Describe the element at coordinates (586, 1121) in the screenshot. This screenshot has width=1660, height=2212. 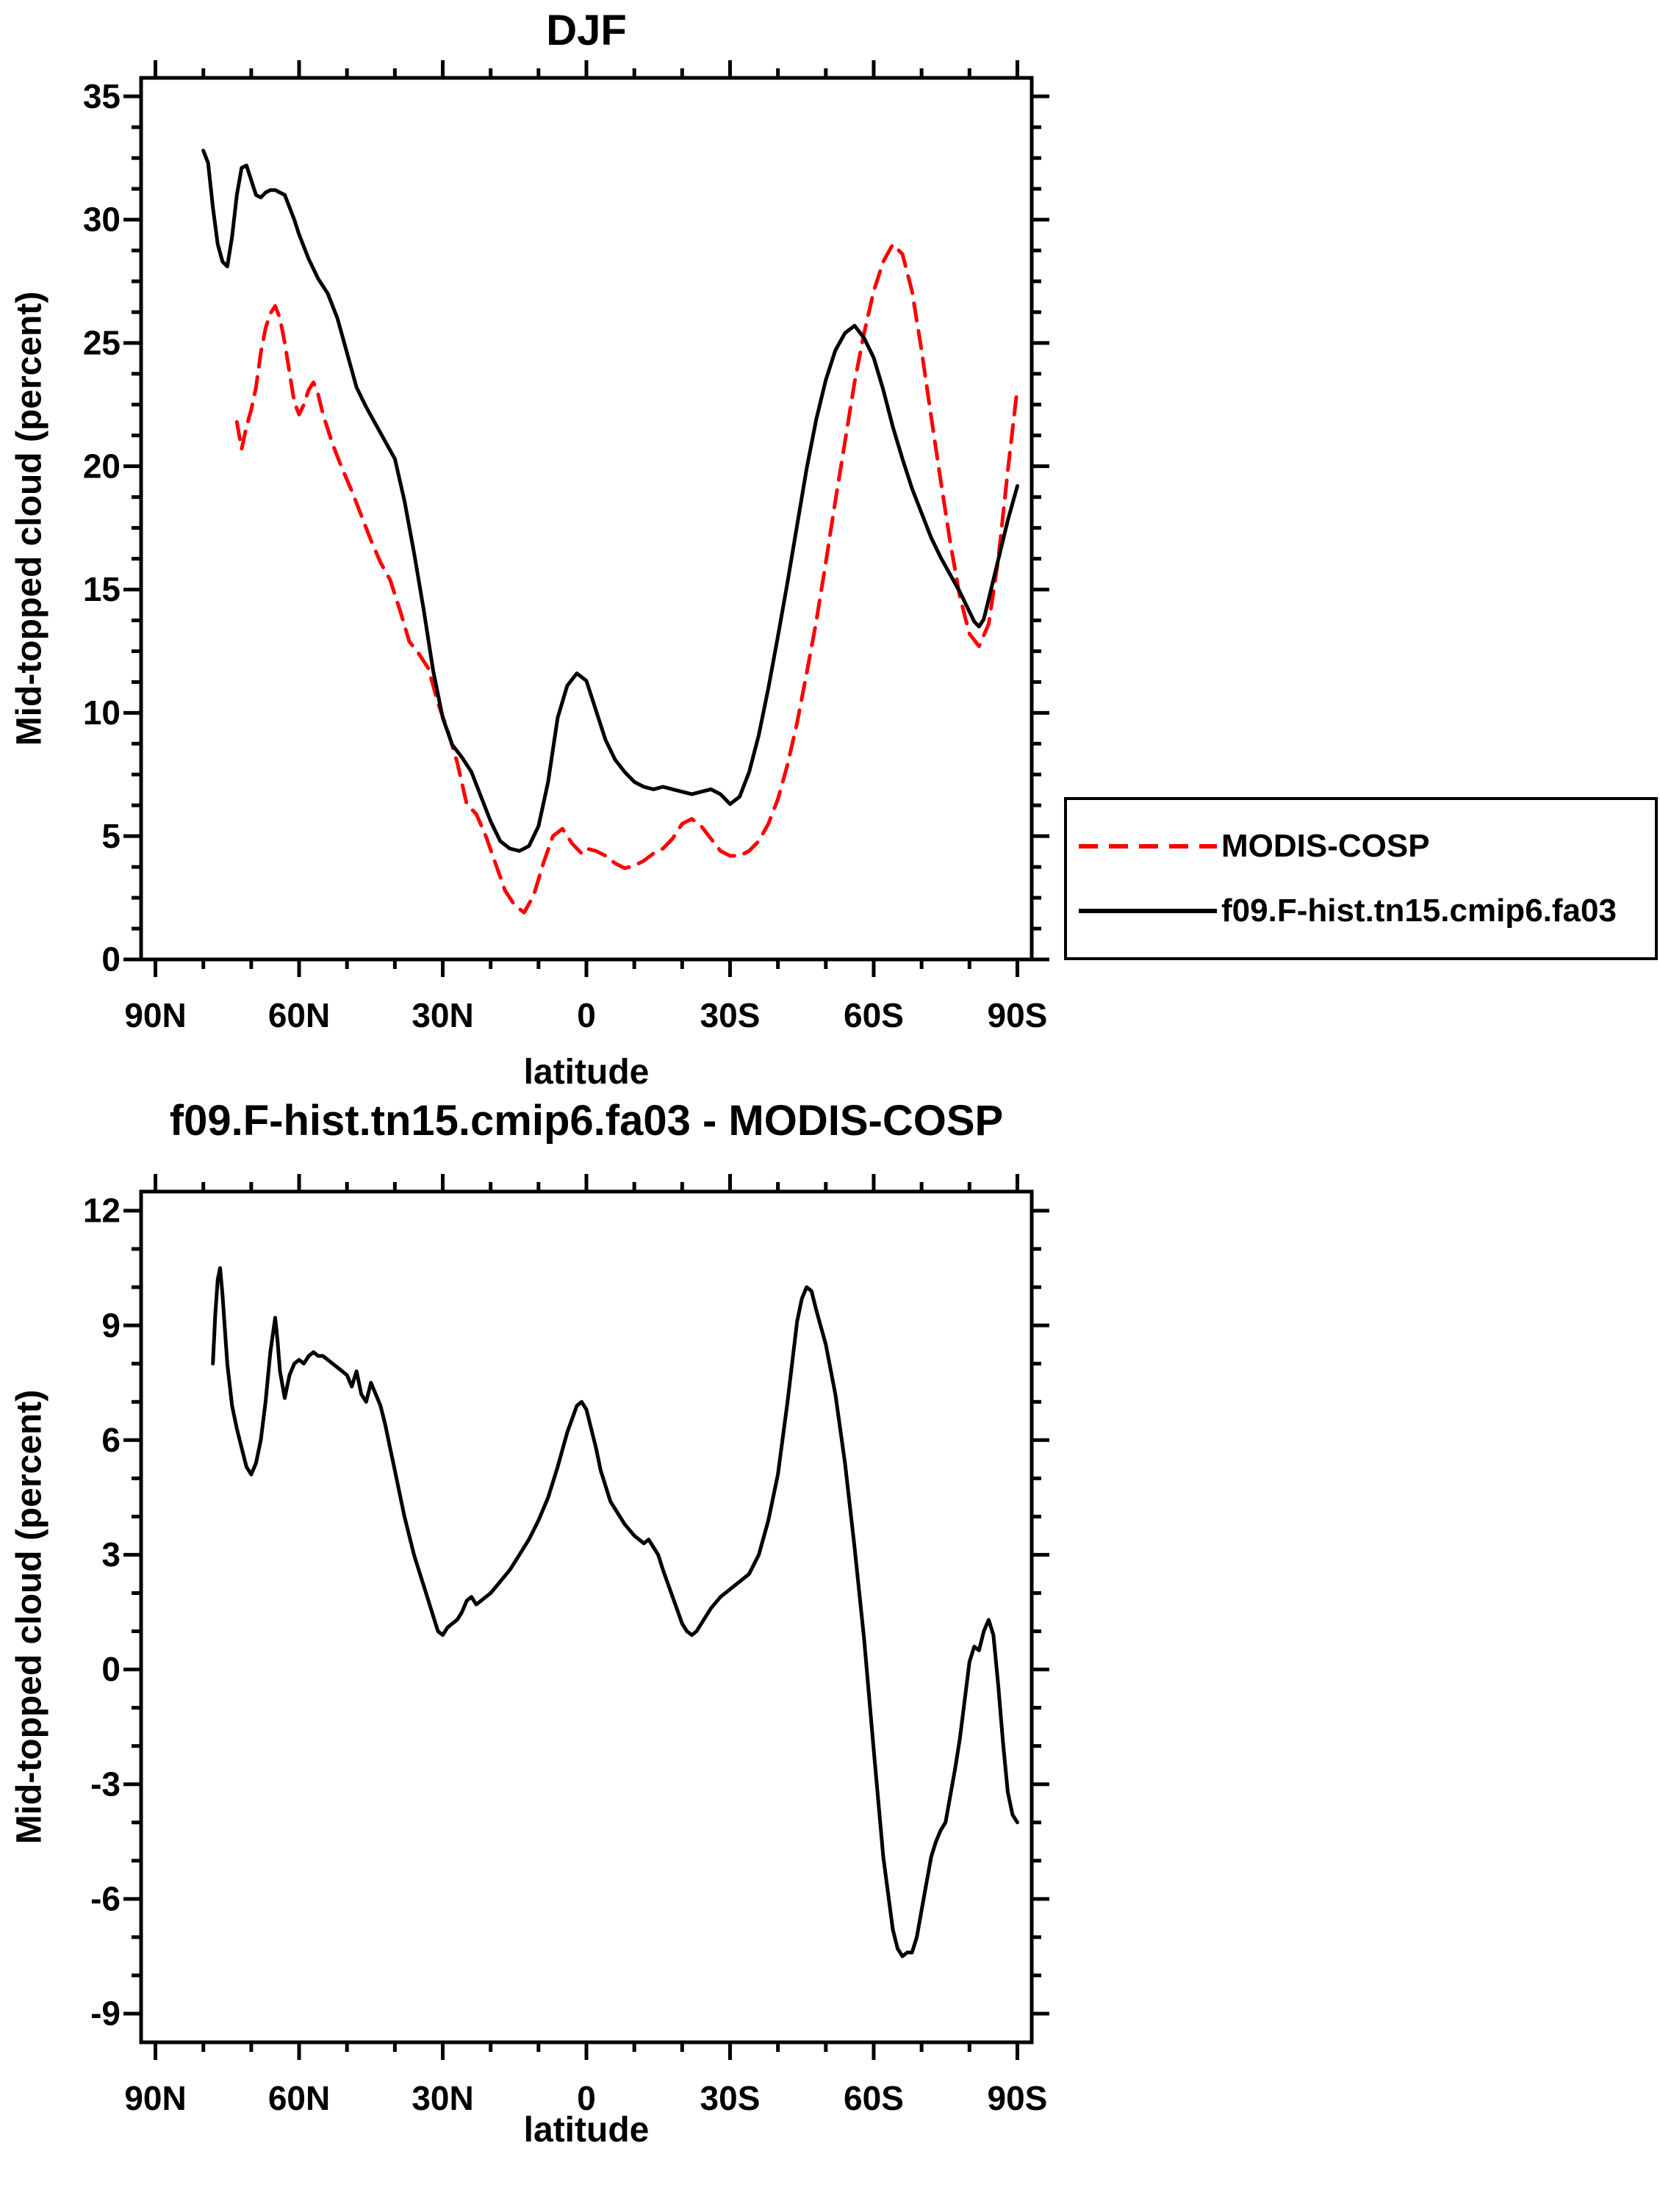
I see `bottom-chart-title: f09.F-hist.tn15.cmip6.fa03 - MODIS-COSP` at that location.